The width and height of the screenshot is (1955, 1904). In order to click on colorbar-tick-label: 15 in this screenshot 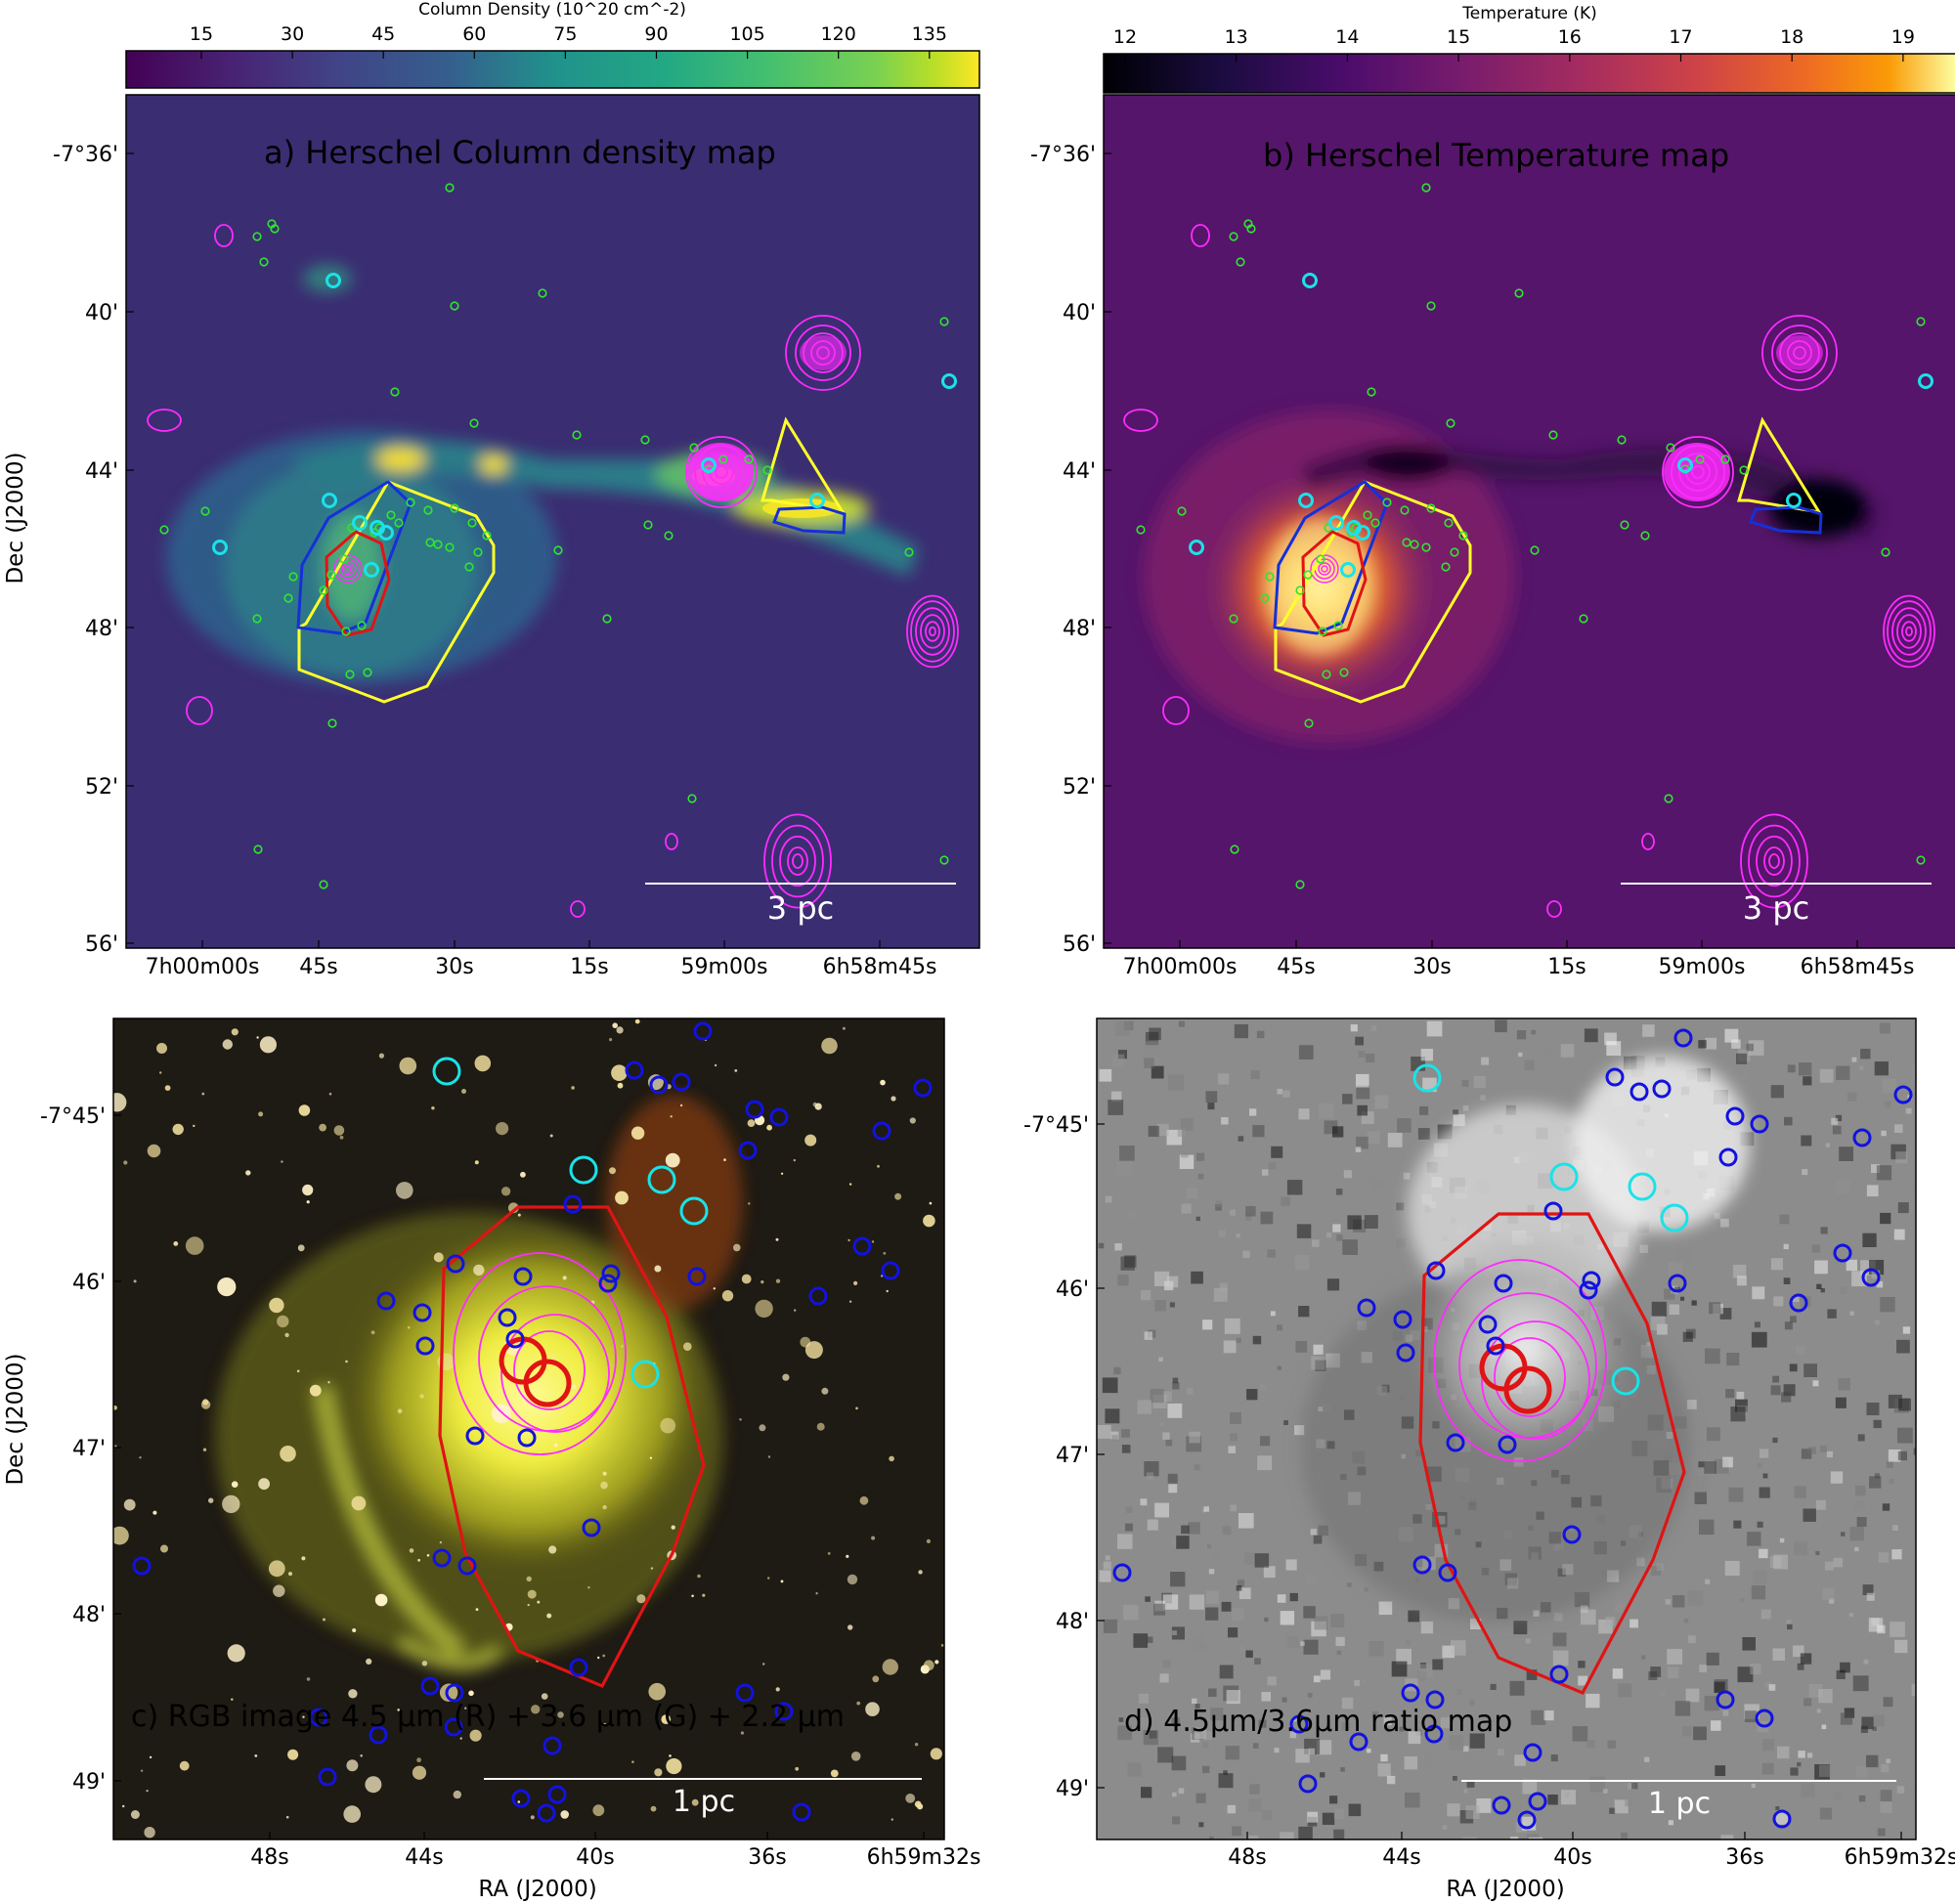, I will do `click(202, 34)`.